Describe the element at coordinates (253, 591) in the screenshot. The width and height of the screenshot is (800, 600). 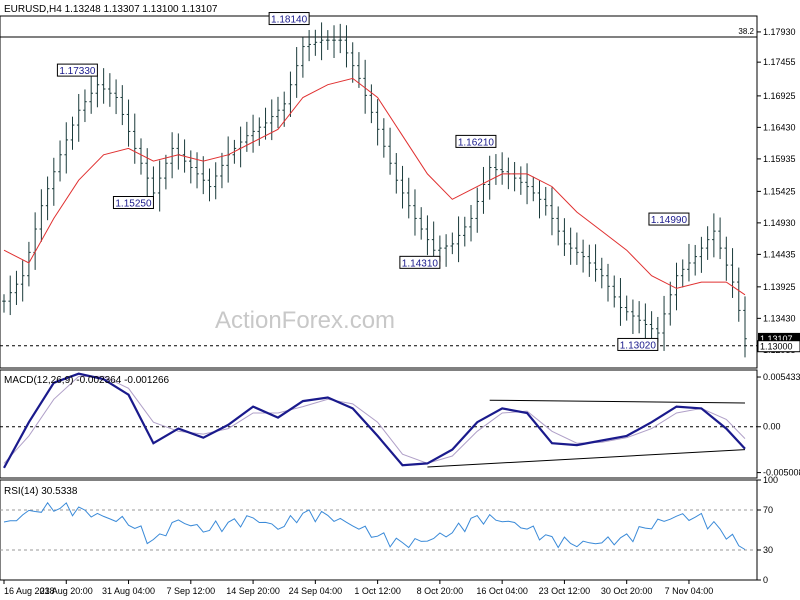
I see `time-tick-label: 14 Sep 20:00` at that location.